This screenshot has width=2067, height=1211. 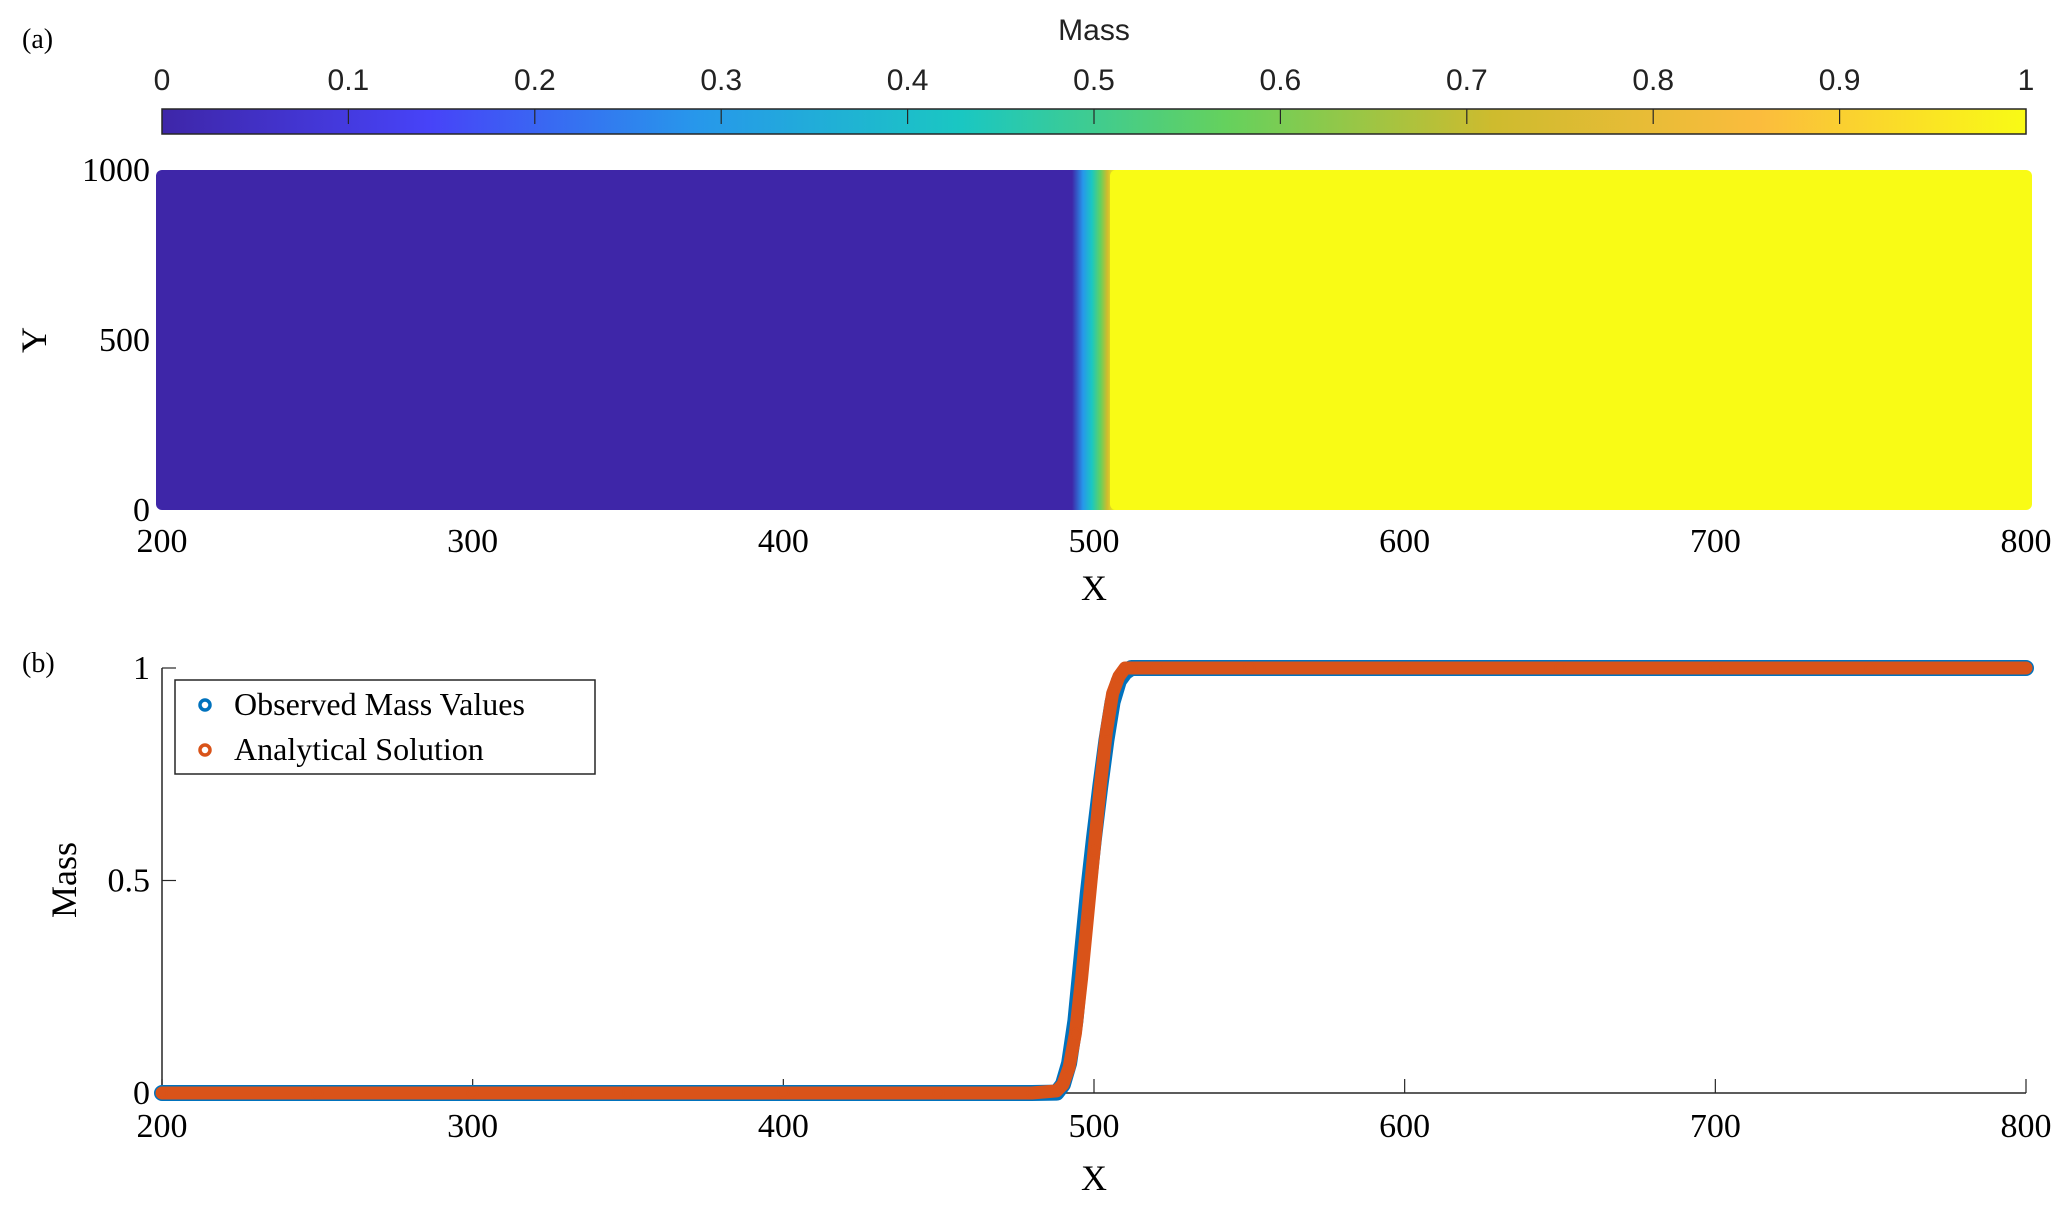 What do you see at coordinates (141, 668) in the screenshot?
I see `panel-b-y-tick-label: 1` at bounding box center [141, 668].